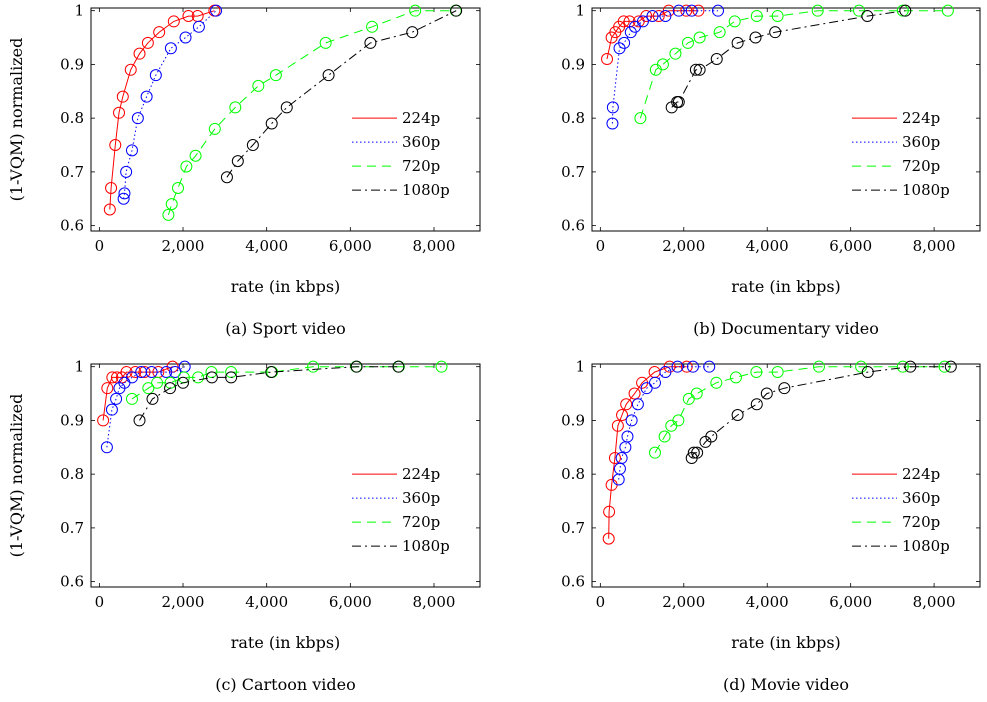 This screenshot has width=987, height=702. I want to click on y-tick-label: 0.7, so click(573, 528).